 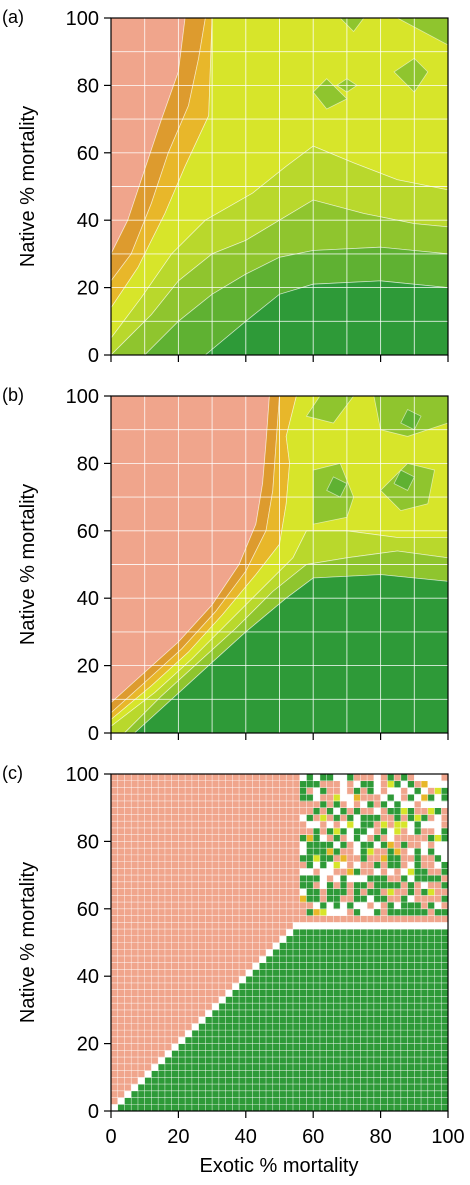 What do you see at coordinates (88, 86) in the screenshot?
I see `y-tick-label: 80` at bounding box center [88, 86].